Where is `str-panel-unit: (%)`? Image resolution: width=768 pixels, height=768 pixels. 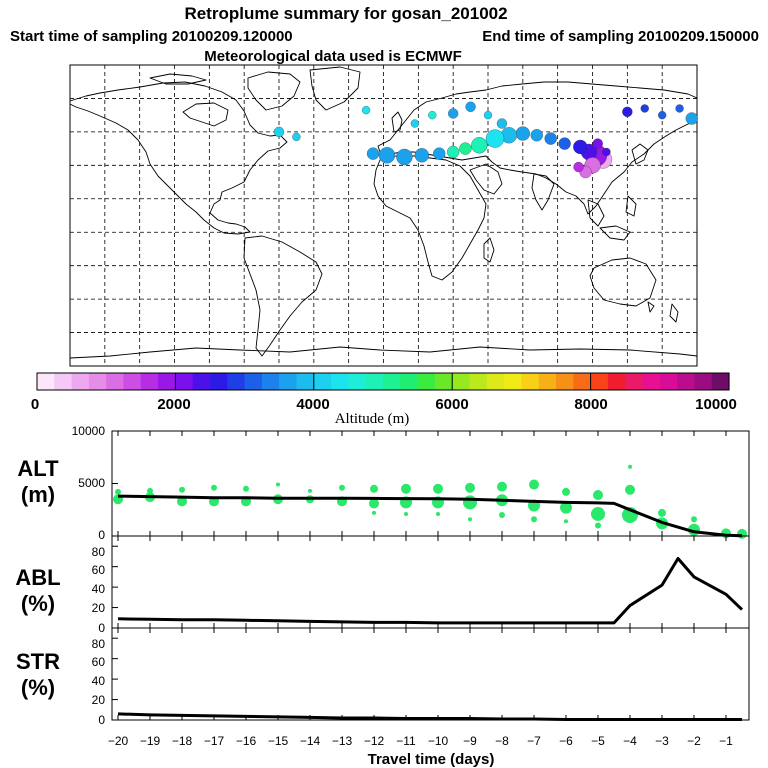 str-panel-unit: (%) is located at coordinates (38, 687).